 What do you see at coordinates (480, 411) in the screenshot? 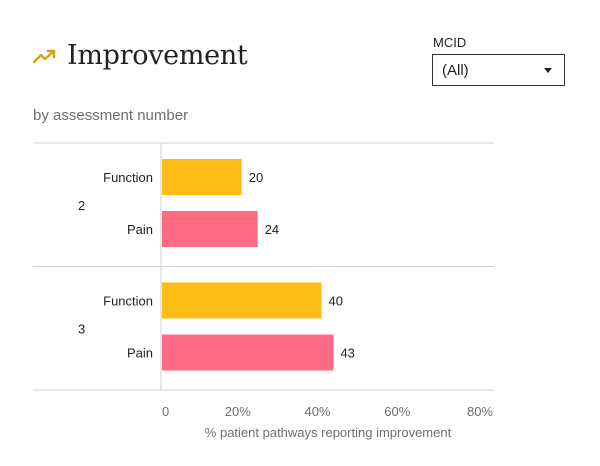
I see `x-tick-label: 80%` at bounding box center [480, 411].